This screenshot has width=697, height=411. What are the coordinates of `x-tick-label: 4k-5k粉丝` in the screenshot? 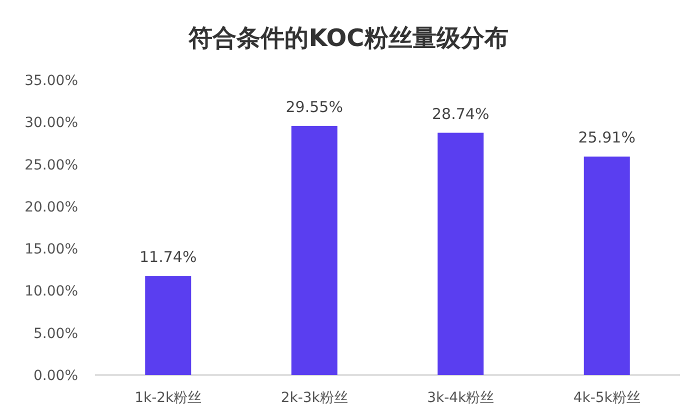 It's located at (606, 398).